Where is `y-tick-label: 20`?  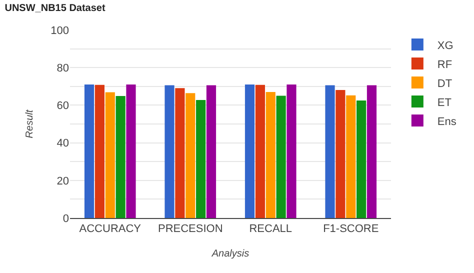 y-tick-label: 20 is located at coordinates (62, 181).